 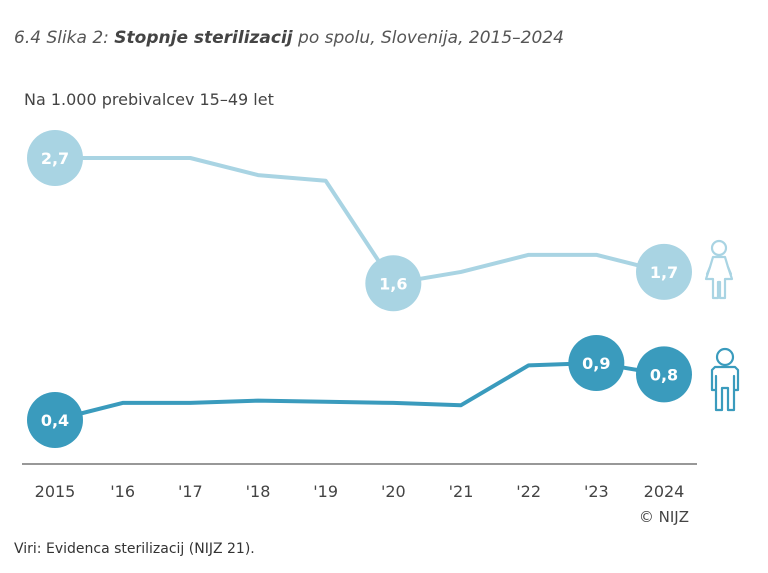 I want to click on x-tick-label: '16, so click(x=122, y=491).